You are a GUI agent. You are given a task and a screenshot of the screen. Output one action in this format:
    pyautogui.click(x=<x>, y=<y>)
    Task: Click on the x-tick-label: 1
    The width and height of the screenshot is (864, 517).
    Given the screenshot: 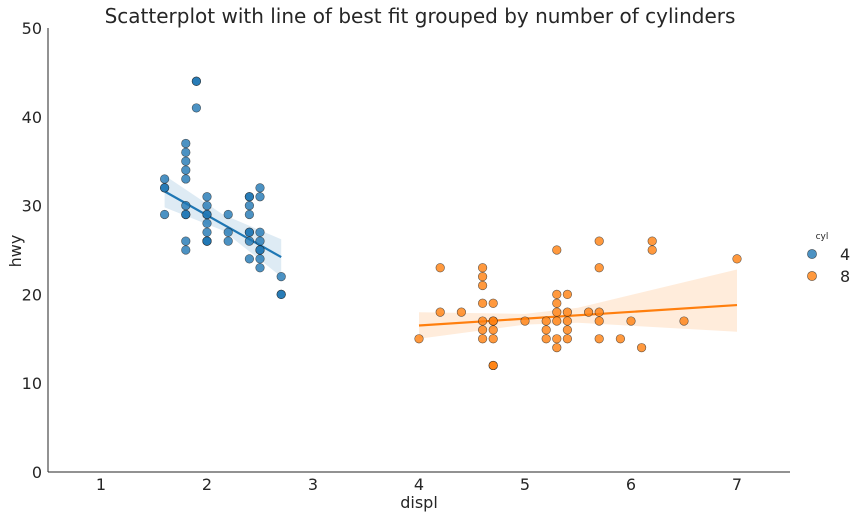 What is the action you would take?
    pyautogui.click(x=101, y=484)
    